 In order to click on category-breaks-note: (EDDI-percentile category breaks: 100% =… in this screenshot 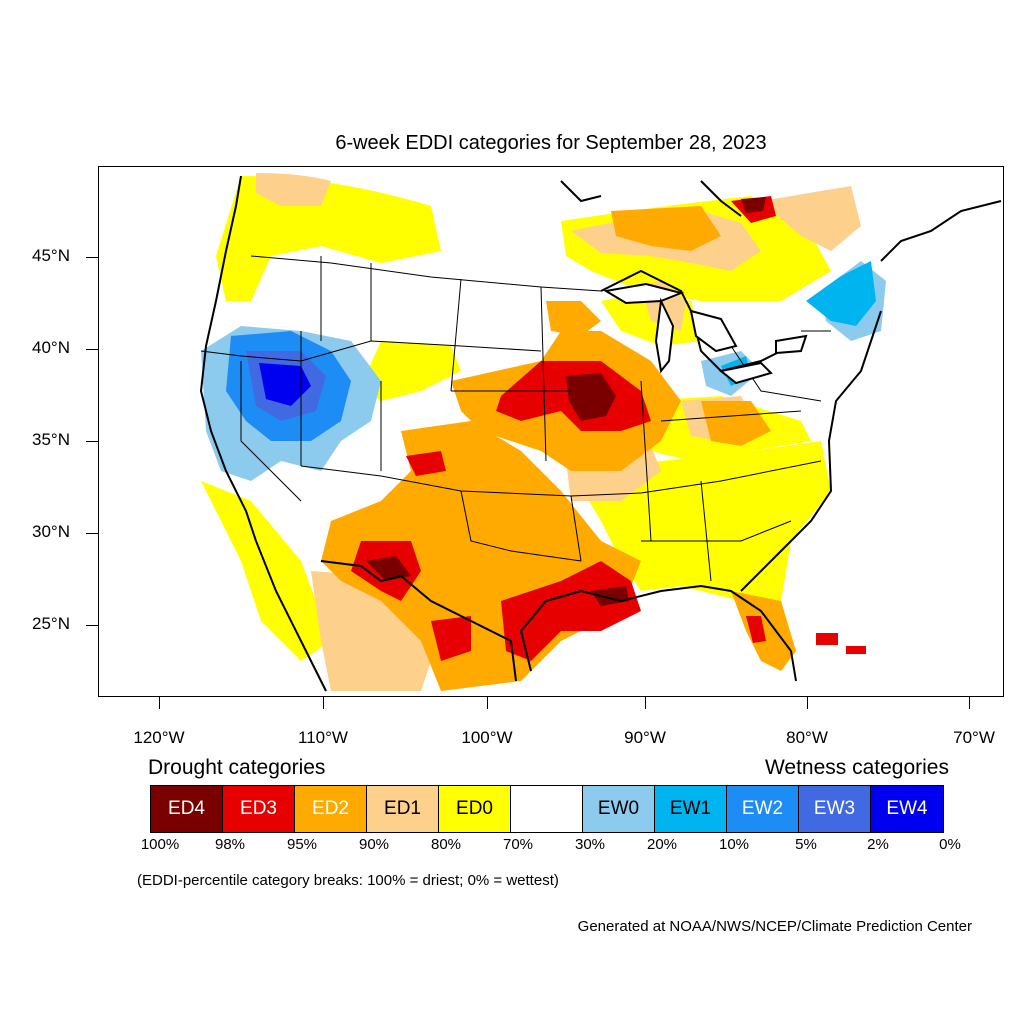, I will do `click(348, 880)`.